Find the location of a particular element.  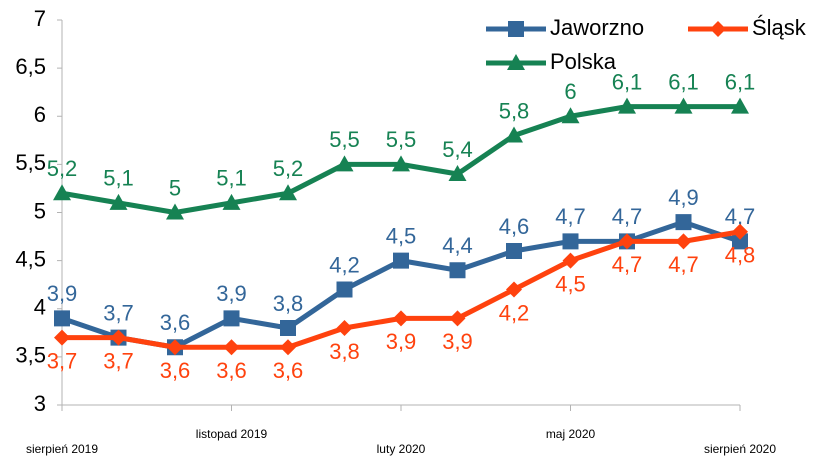

legend-label: Polska is located at coordinates (583, 61).